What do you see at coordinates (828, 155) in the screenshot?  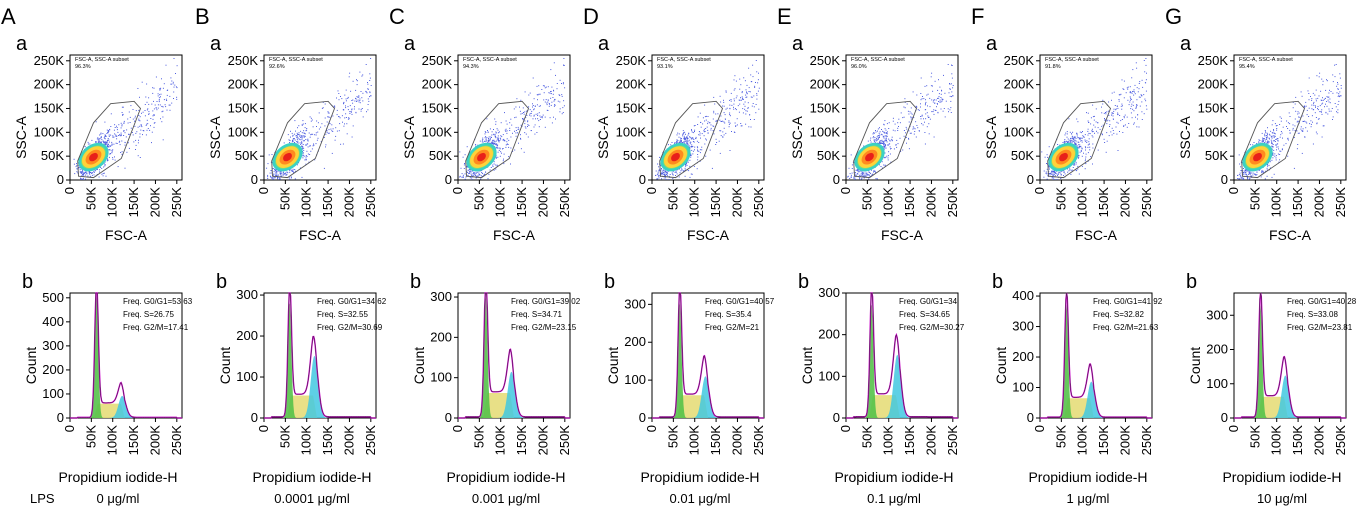 I see `scatter-y-tick-label: 50K` at bounding box center [828, 155].